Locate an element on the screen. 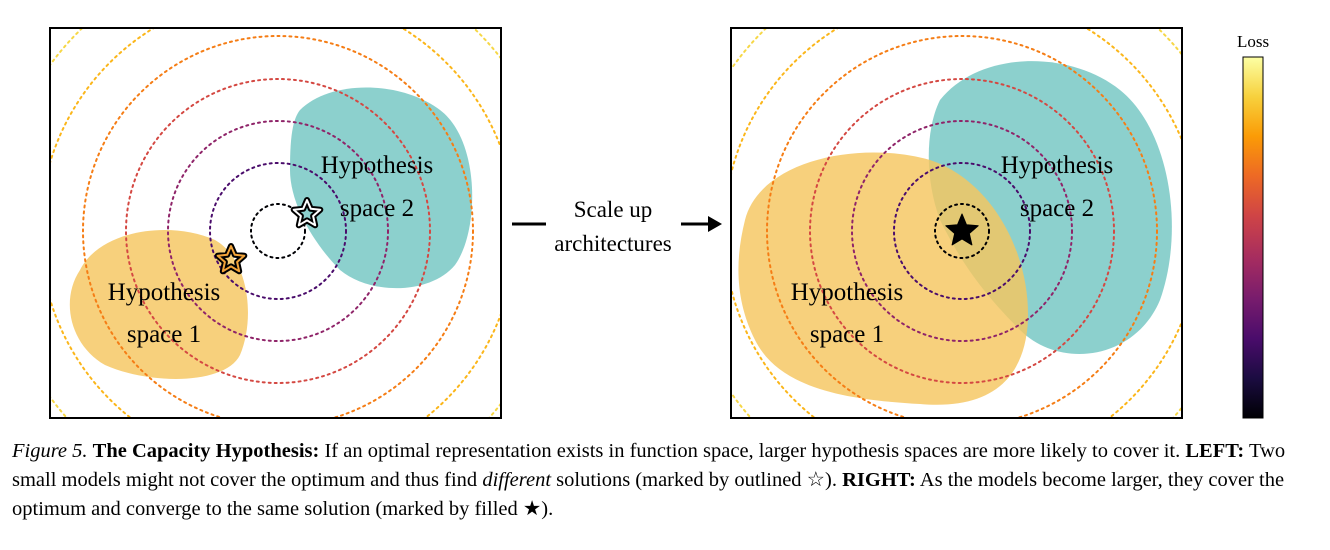 This screenshot has width=1330, height=550. right-space-2-label-line2: space 2 is located at coordinates (1057, 208).